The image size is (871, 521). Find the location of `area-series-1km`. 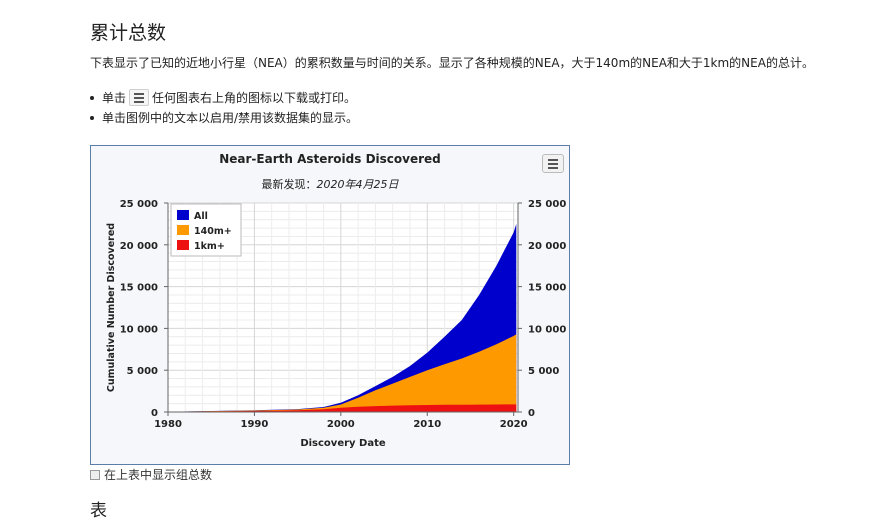

area-series-1km is located at coordinates (342, 408).